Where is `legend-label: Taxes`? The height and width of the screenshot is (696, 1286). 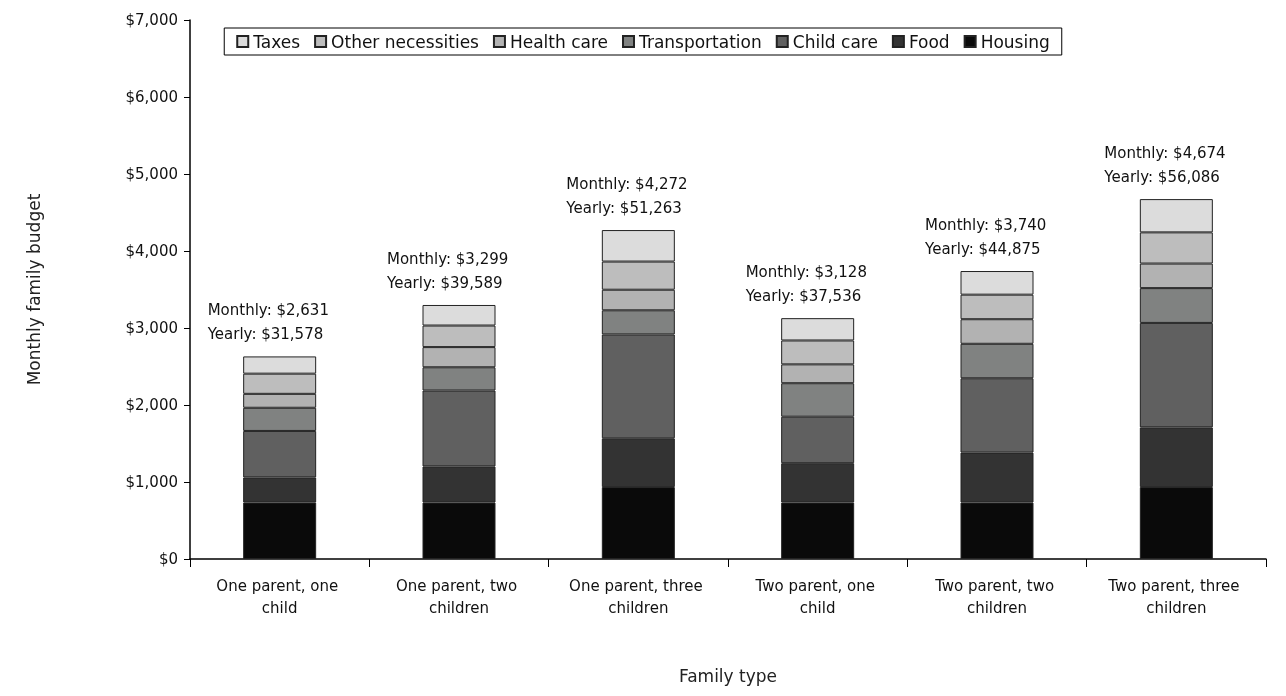 legend-label: Taxes is located at coordinates (276, 41).